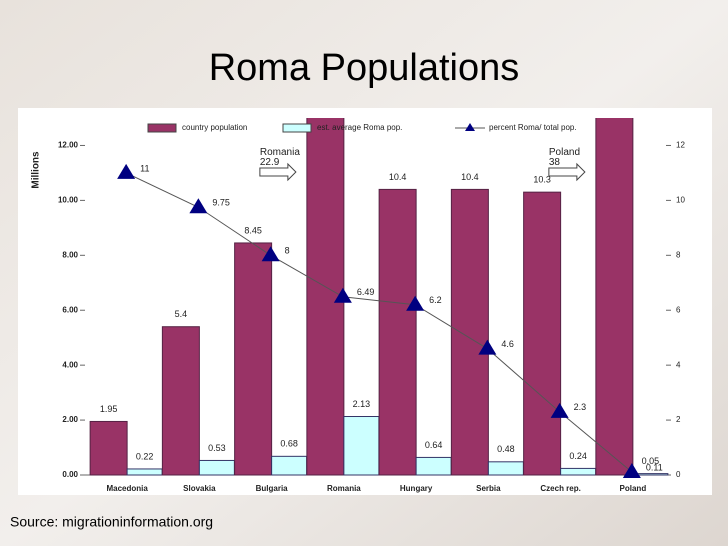  Describe the element at coordinates (144, 168) in the screenshot. I see `data-label: 11` at that location.